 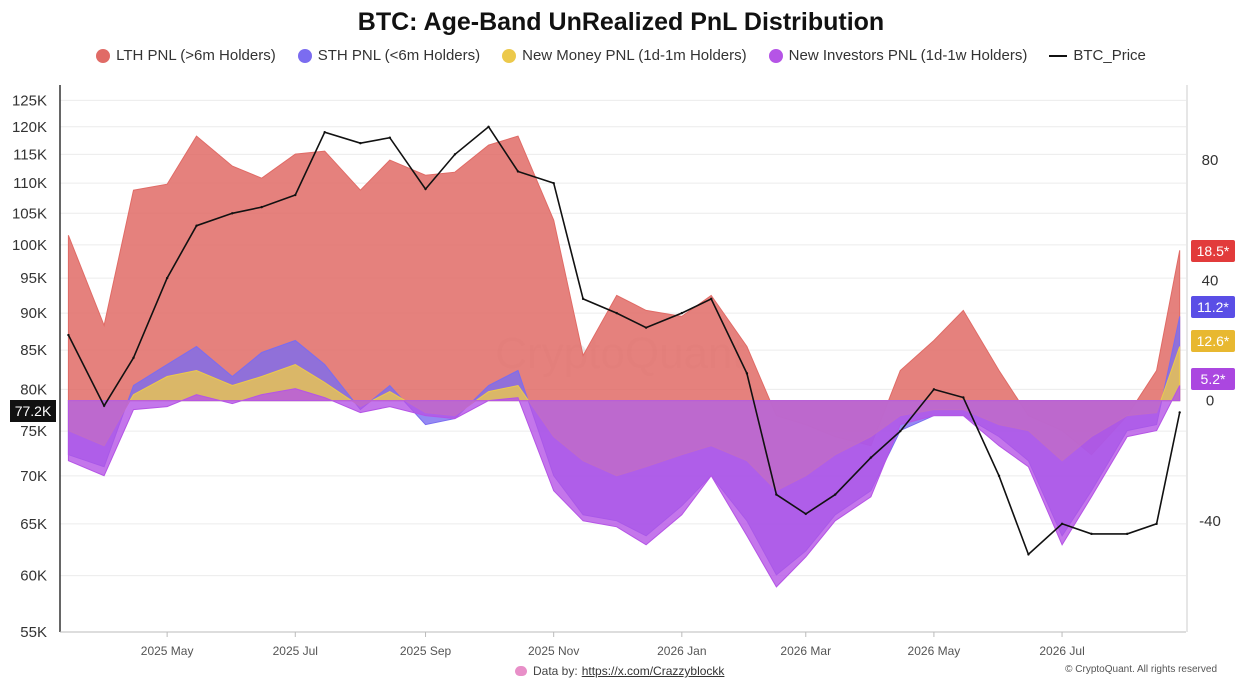 I want to click on legend-item-btc-price: BTC_Price, so click(x=1097, y=55).